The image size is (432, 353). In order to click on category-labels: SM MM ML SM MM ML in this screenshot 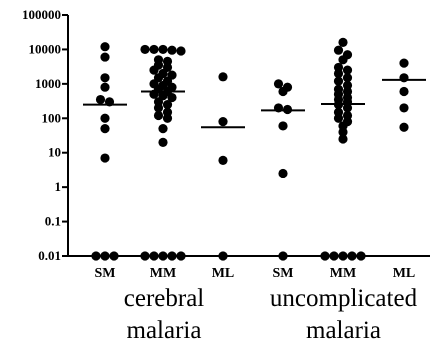, I will do `click(255, 273)`.